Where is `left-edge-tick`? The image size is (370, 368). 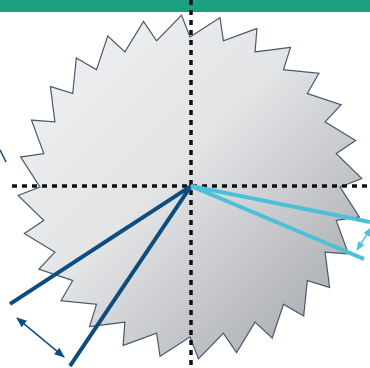
left-edge-tick is located at coordinates (3, 156).